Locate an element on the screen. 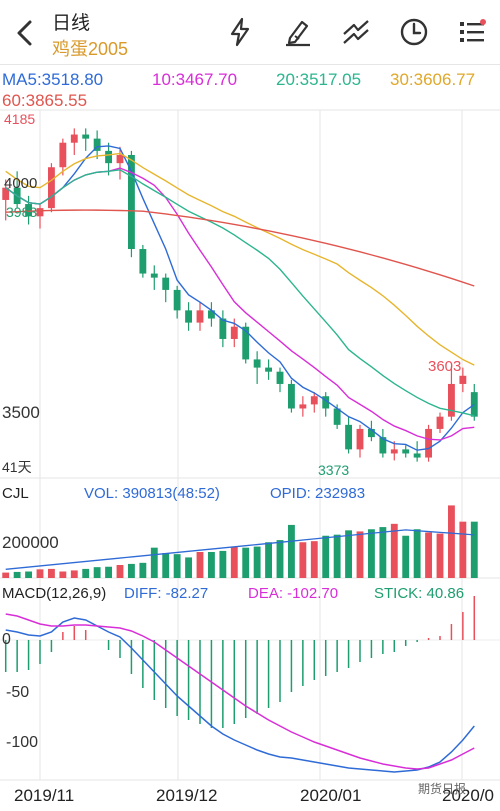  draw-icon is located at coordinates (298, 32).